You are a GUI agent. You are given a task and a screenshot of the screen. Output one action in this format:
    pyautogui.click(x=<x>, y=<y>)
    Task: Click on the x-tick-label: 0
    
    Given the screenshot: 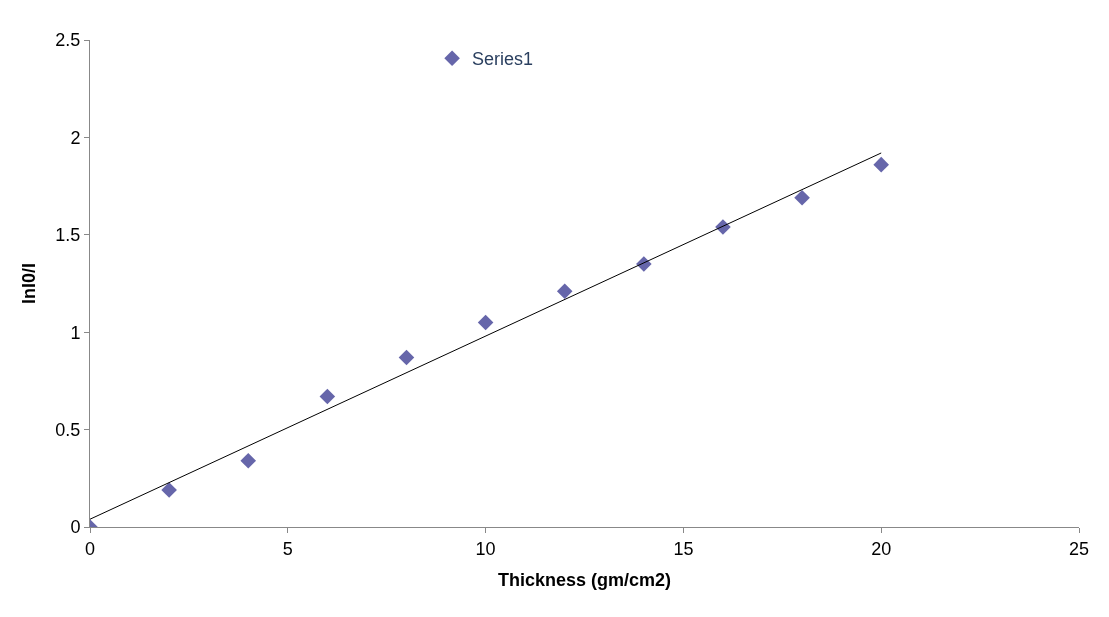 What is the action you would take?
    pyautogui.click(x=90, y=548)
    